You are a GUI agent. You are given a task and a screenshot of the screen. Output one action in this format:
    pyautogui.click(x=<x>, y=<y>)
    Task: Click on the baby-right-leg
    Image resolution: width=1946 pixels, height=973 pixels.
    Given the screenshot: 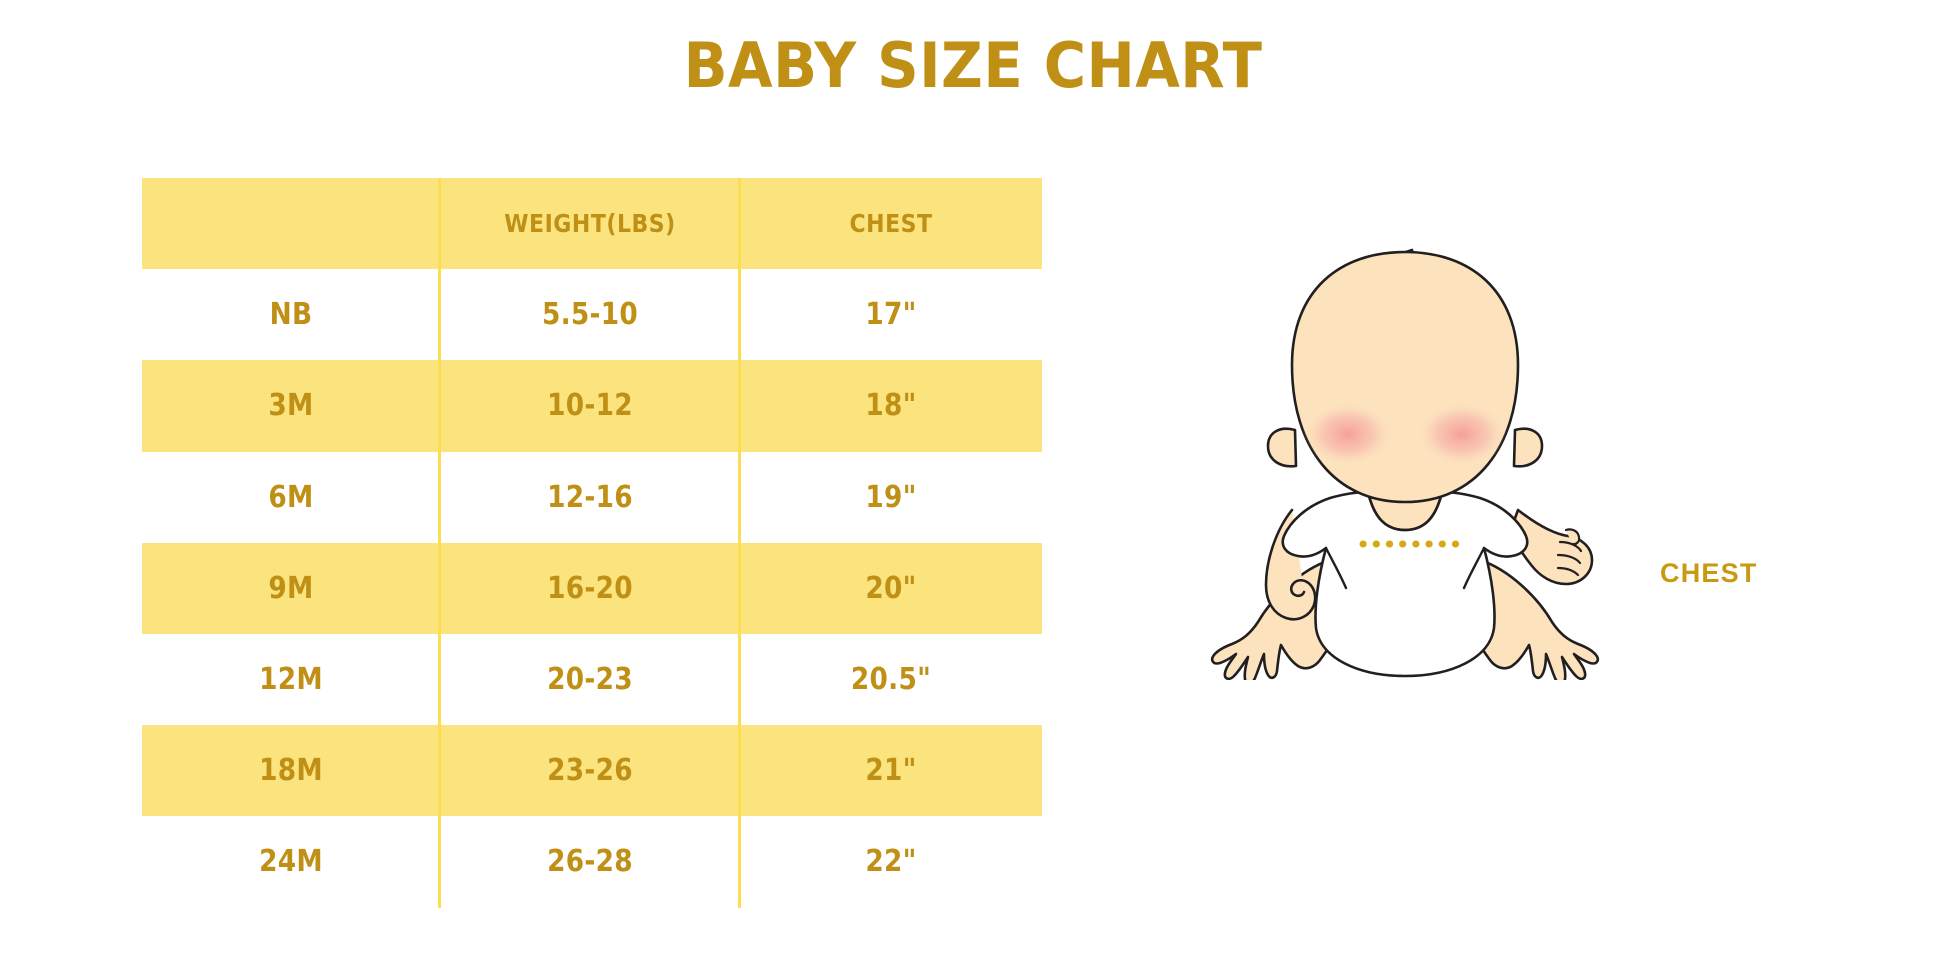 What is the action you would take?
    pyautogui.click(x=1530, y=619)
    